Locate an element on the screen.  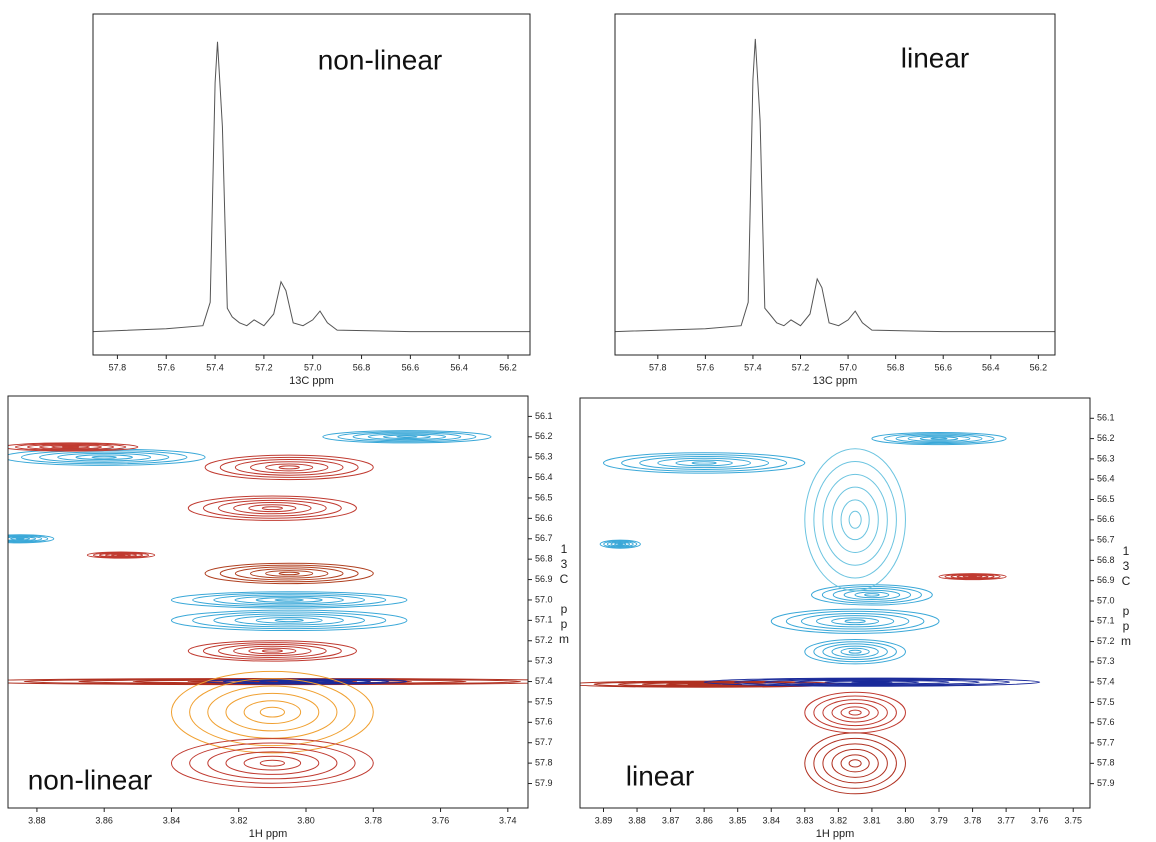
y-tick-label: 57.7 is located at coordinates (544, 742).